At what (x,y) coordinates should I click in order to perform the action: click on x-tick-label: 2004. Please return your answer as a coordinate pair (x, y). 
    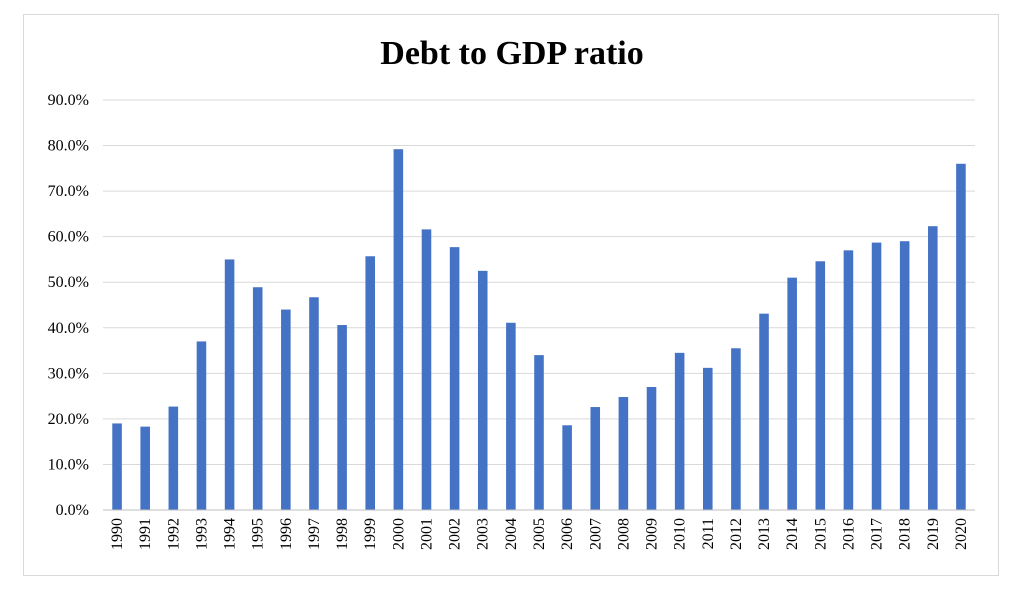
    Looking at the image, I should click on (511, 534).